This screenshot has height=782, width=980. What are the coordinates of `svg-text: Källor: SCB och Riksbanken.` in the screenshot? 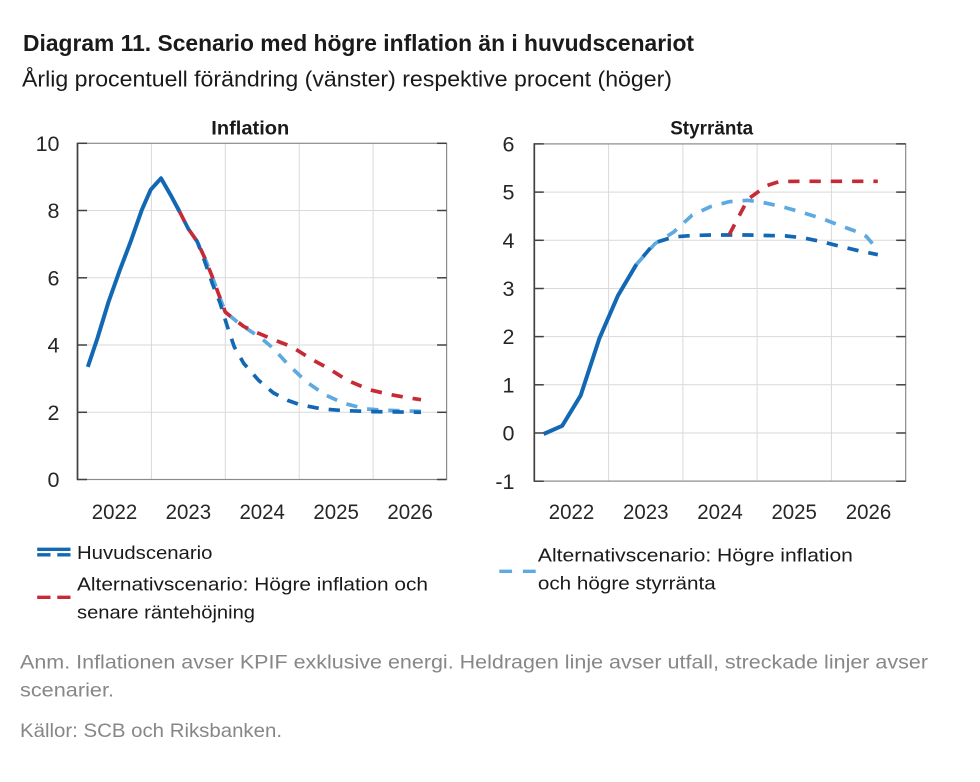 It's located at (151, 731).